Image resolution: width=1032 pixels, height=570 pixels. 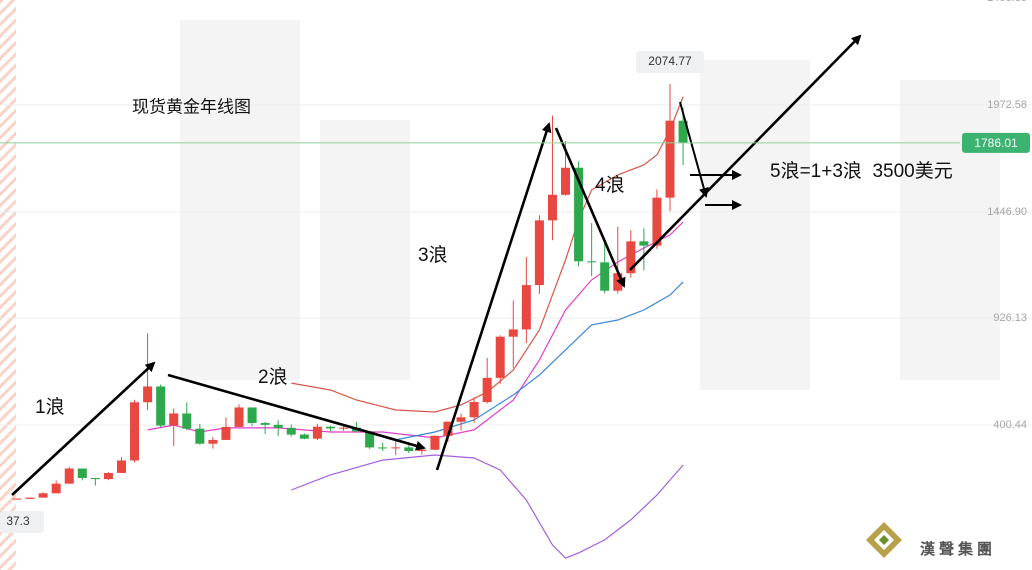 I want to click on price-tag, so click(x=996, y=142).